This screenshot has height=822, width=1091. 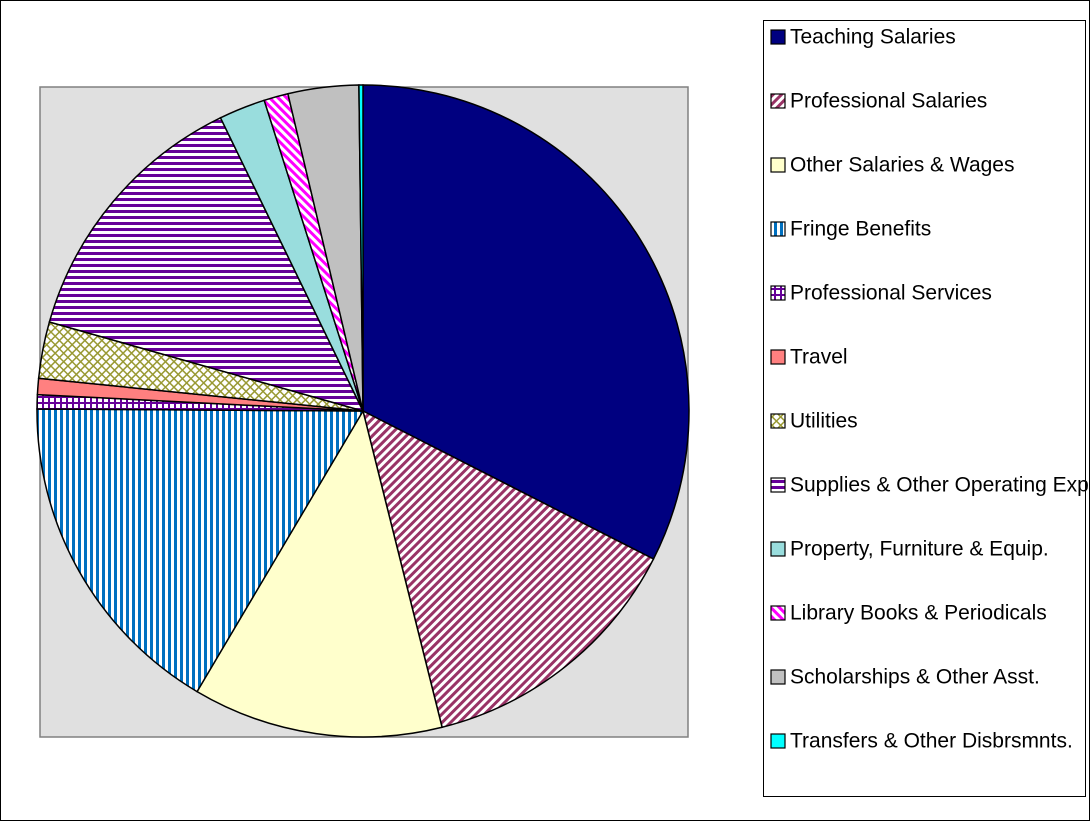 What do you see at coordinates (891, 293) in the screenshot?
I see `legend-label: Professional Services` at bounding box center [891, 293].